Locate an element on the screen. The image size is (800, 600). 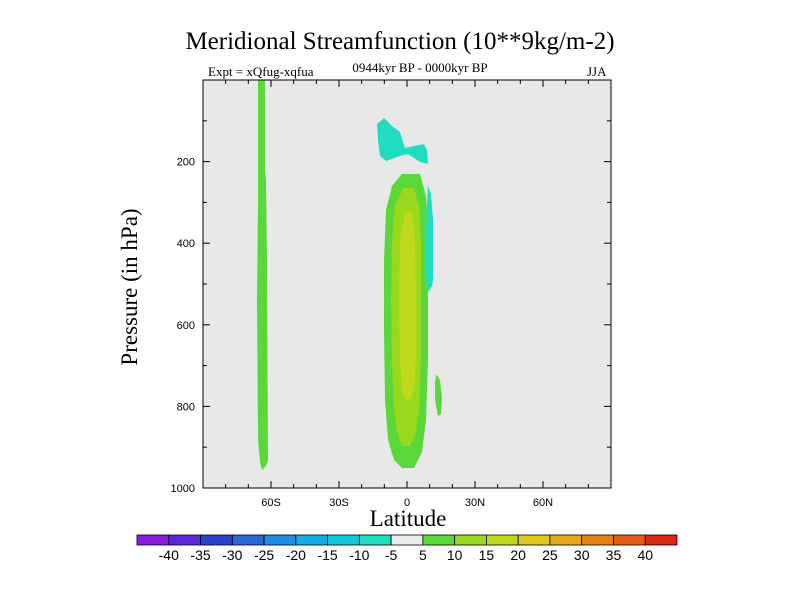
colorbar-label: 15 is located at coordinates (487, 555).